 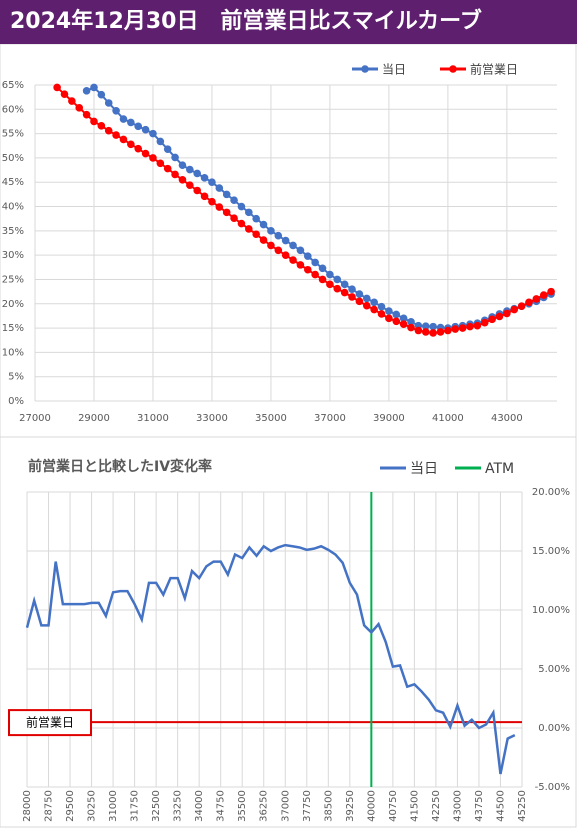 What do you see at coordinates (13, 231) in the screenshot?
I see `y-tick-label: 35%` at bounding box center [13, 231].